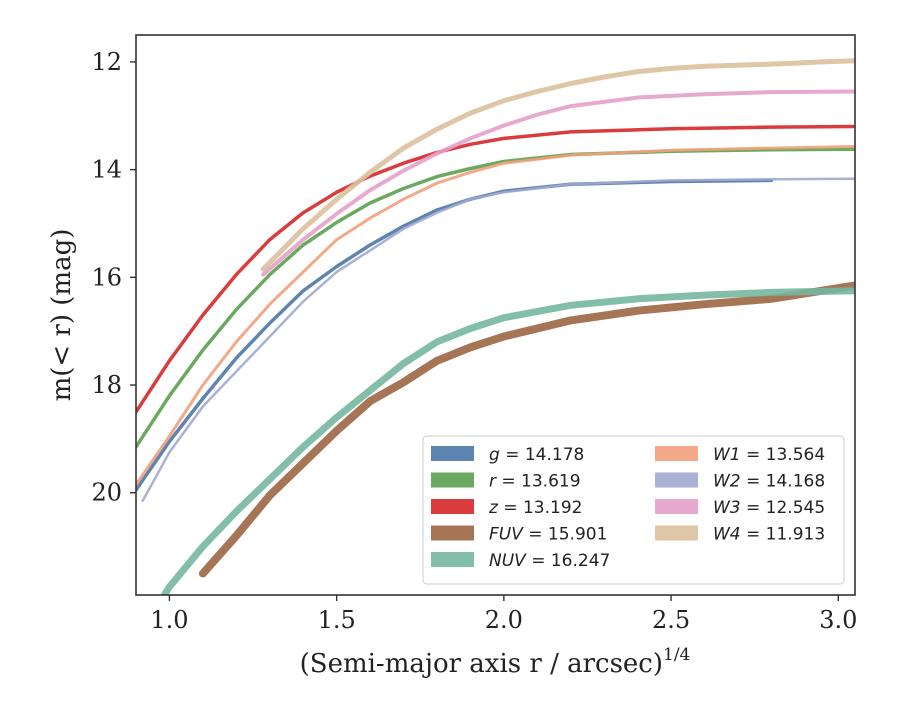  Describe the element at coordinates (106, 170) in the screenshot. I see `y-tick-label: 14` at that location.